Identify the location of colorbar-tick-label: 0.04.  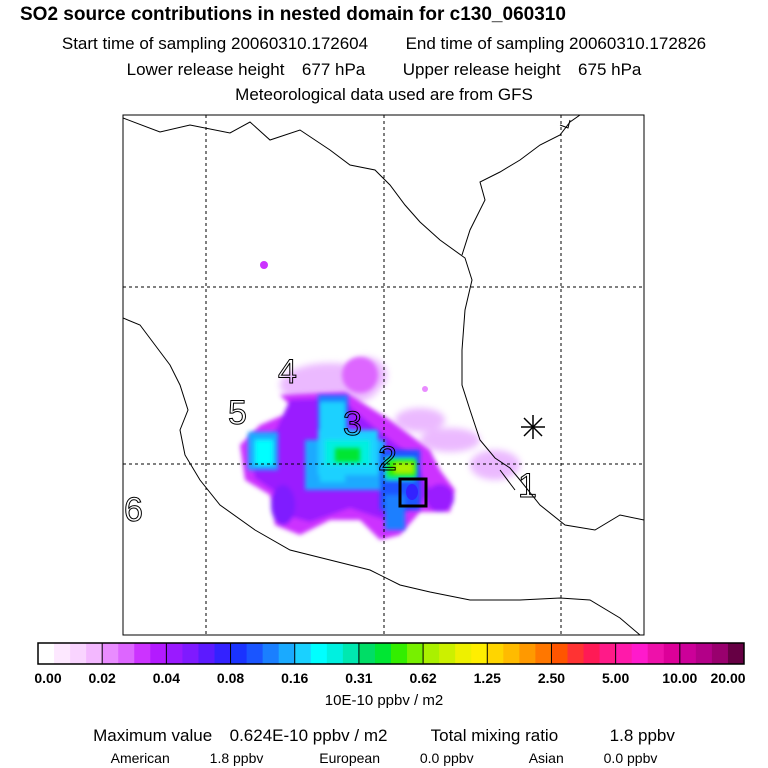
(166, 678).